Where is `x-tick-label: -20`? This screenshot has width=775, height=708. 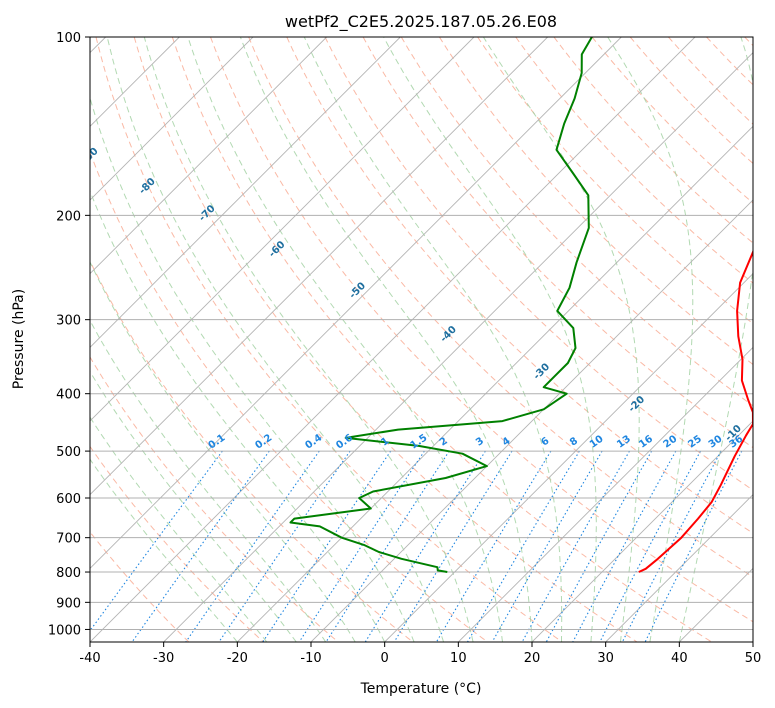
x-tick-label: -20 is located at coordinates (237, 658).